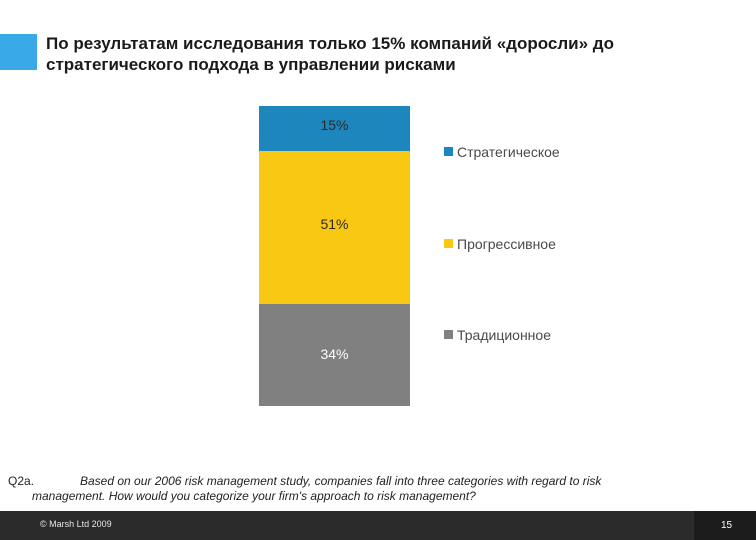 The width and height of the screenshot is (756, 540). What do you see at coordinates (18, 52) in the screenshot?
I see `accent-square` at bounding box center [18, 52].